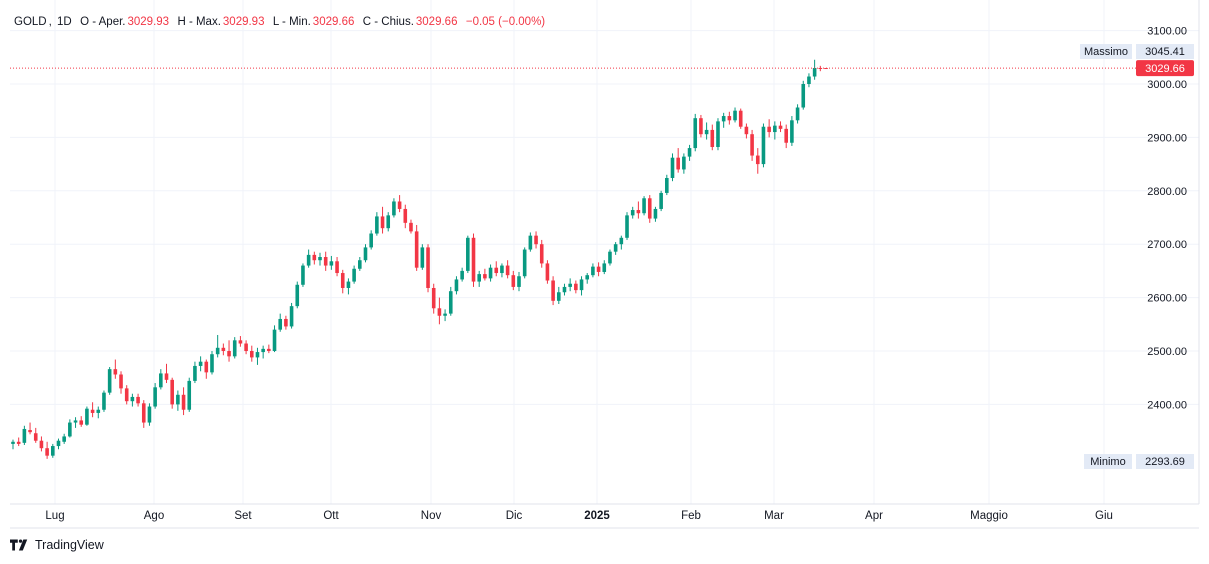  I want to click on time-tick-label: Mar, so click(774, 516).